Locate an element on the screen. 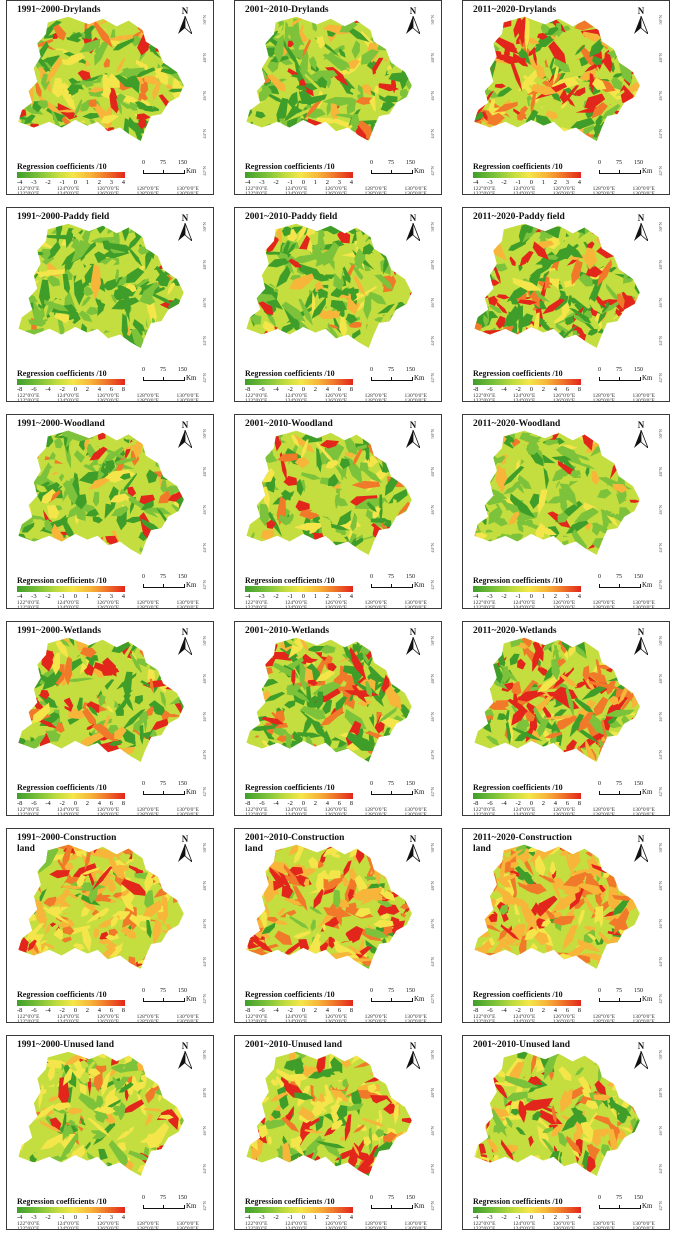  legend-tick-label: -6 is located at coordinates (34, 803).